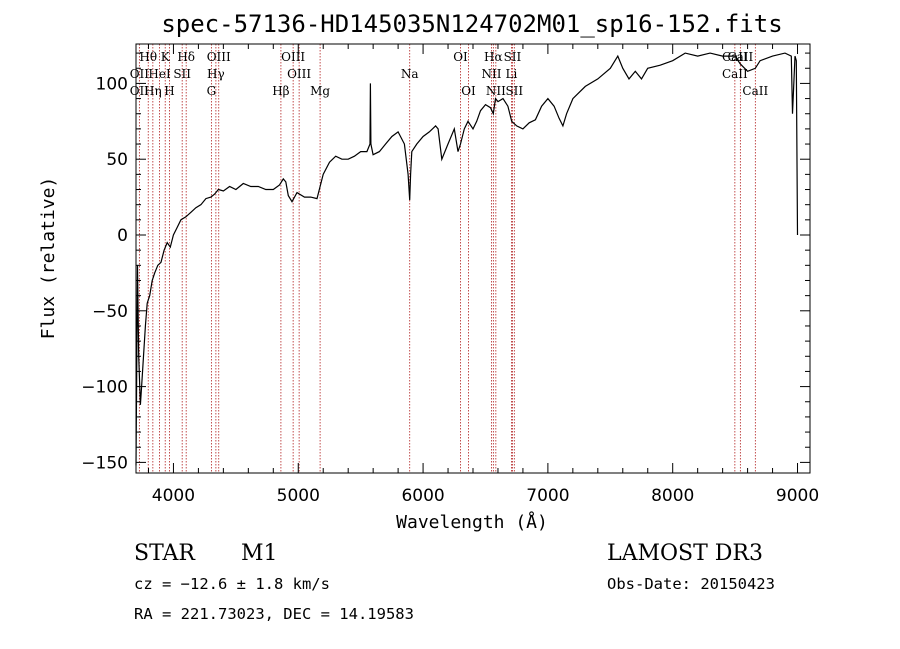 Image resolution: width=900 pixels, height=649 pixels. What do you see at coordinates (685, 553) in the screenshot?
I see `survey-name: LAMOST DR3` at bounding box center [685, 553].